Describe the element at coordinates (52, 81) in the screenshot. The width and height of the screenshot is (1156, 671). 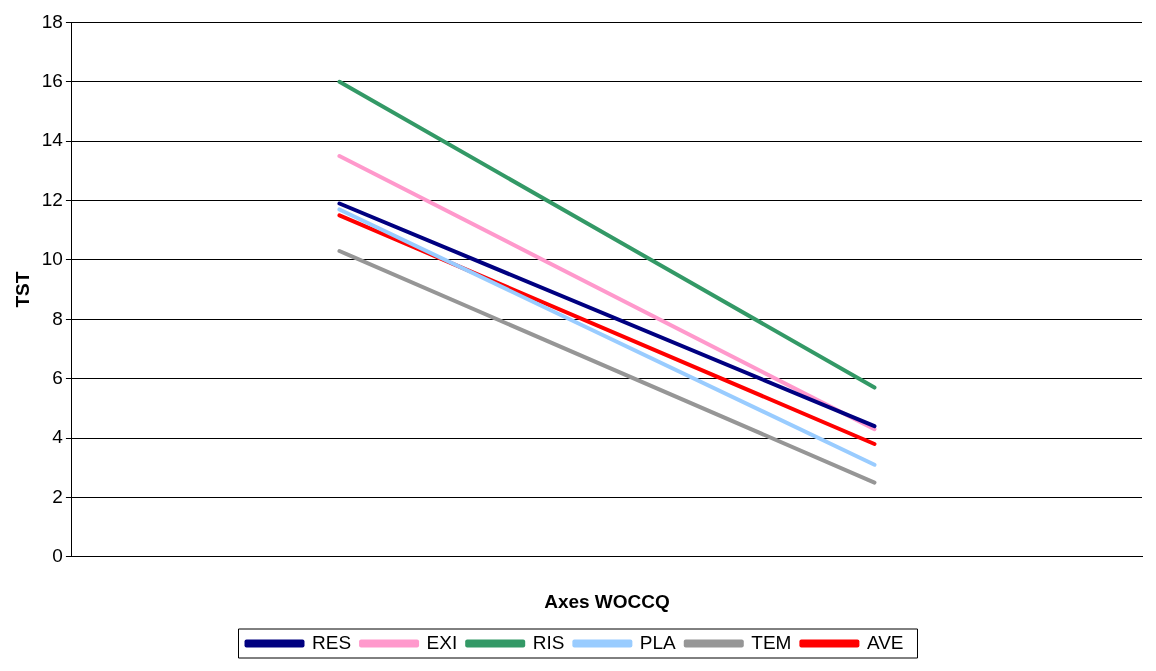
I see `y-tick-label: 16` at that location.